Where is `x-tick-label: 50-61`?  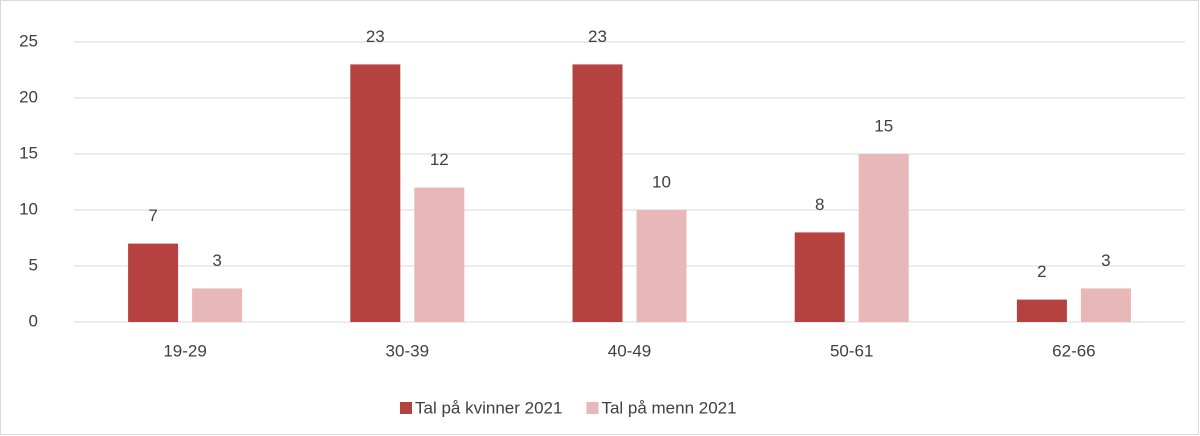
x-tick-label: 50-61 is located at coordinates (851, 350).